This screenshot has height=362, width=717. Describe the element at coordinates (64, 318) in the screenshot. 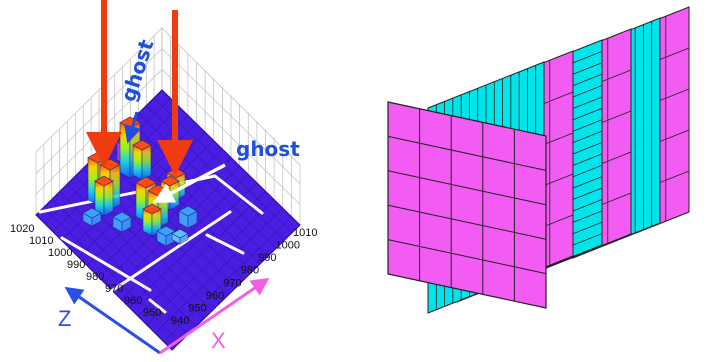

I see `z-axis-label: Z` at that location.